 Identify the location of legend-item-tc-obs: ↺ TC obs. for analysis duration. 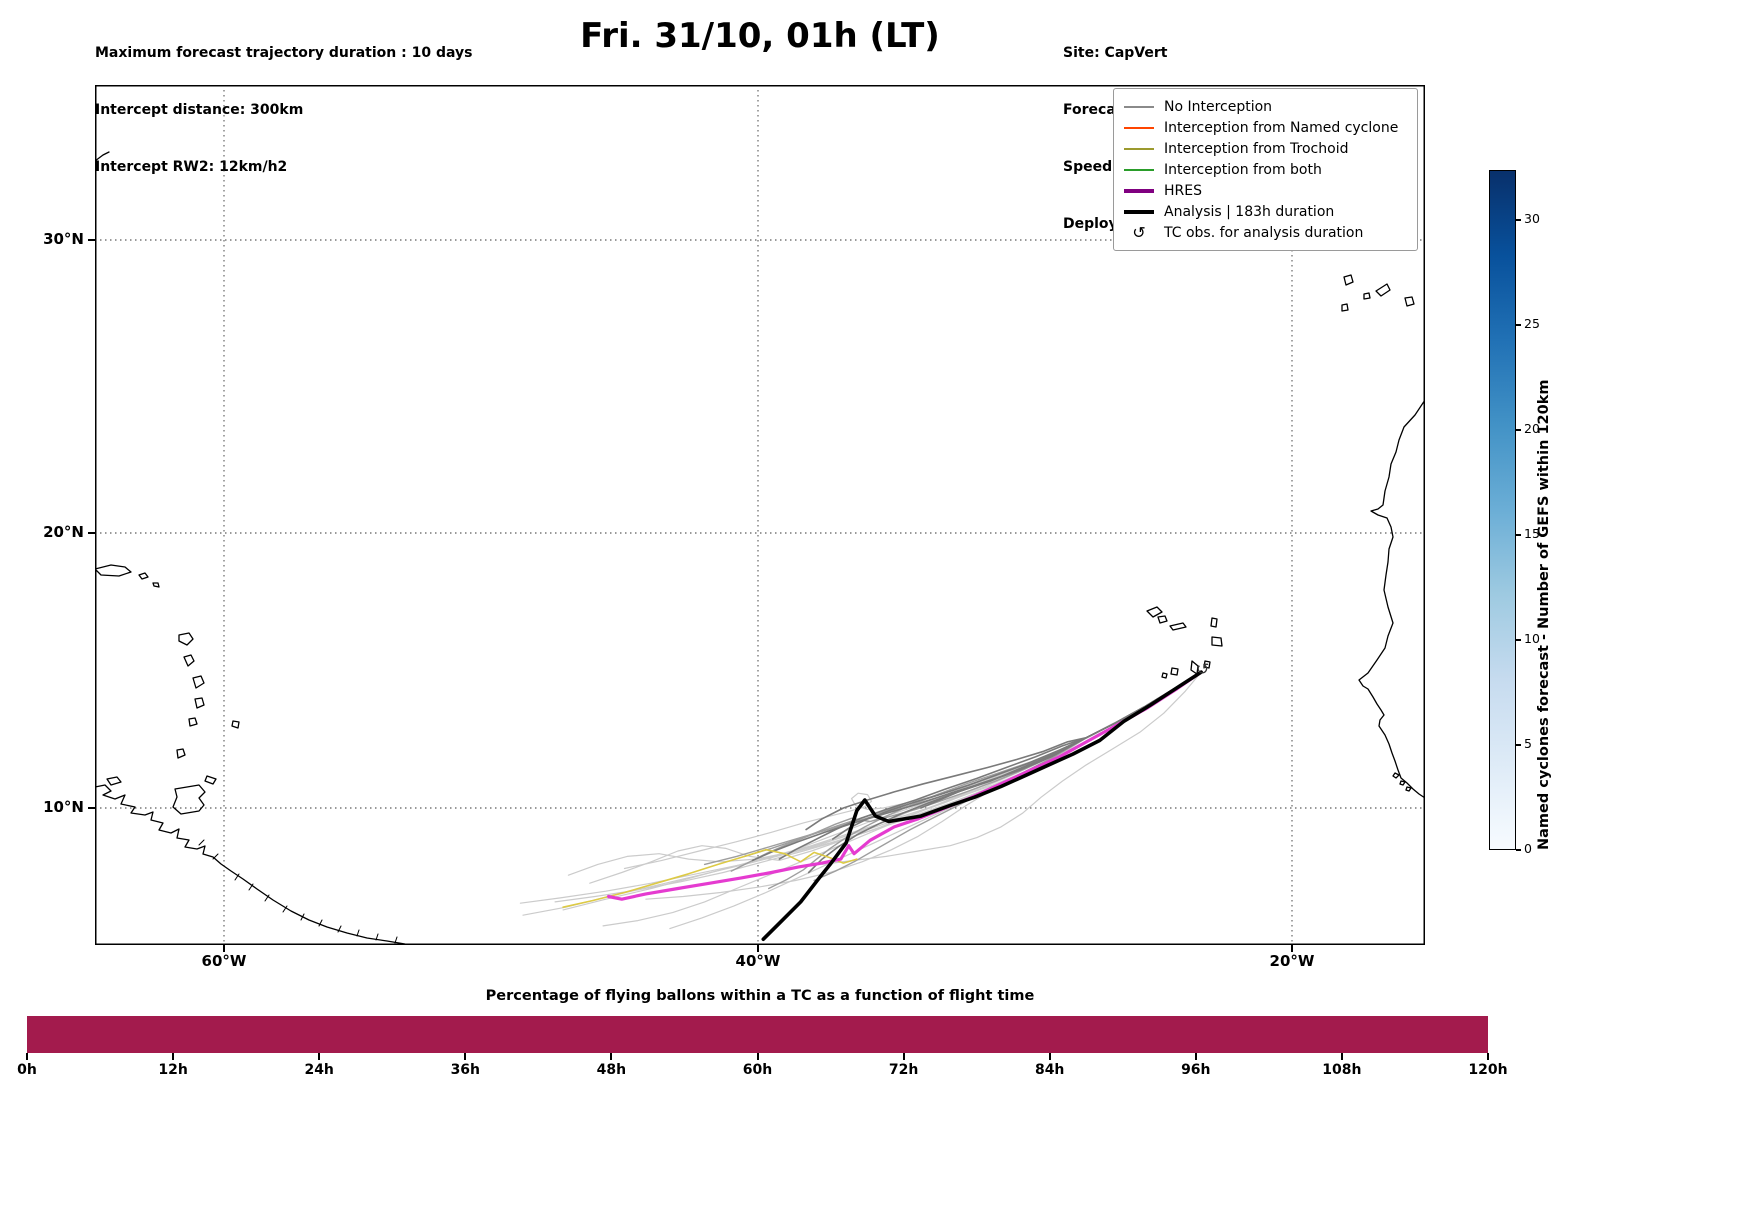
(1265, 232).